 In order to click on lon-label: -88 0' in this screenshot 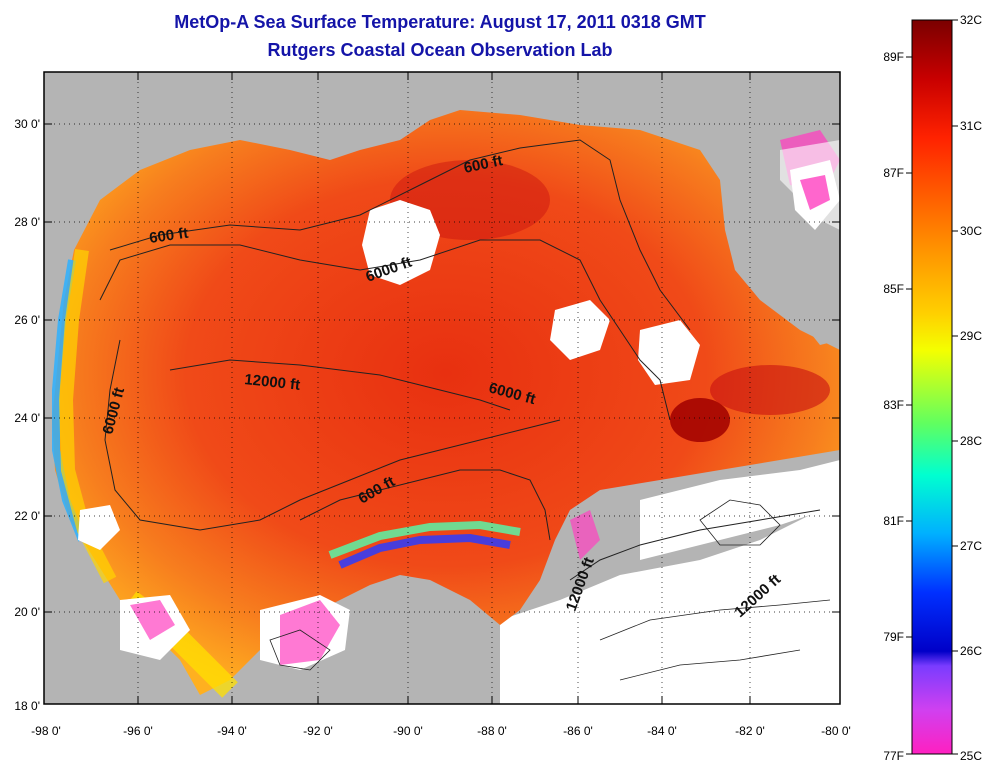, I will do `click(492, 731)`.